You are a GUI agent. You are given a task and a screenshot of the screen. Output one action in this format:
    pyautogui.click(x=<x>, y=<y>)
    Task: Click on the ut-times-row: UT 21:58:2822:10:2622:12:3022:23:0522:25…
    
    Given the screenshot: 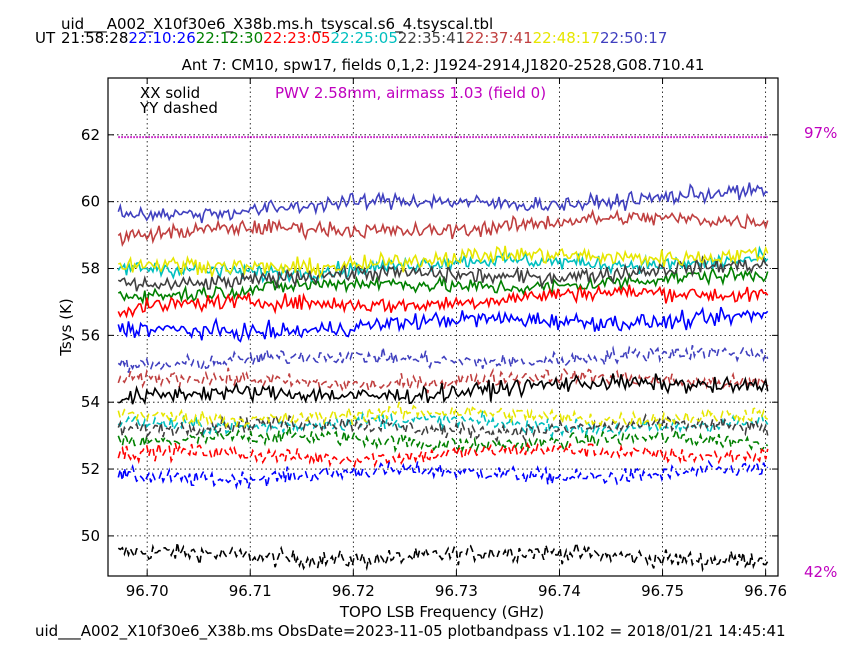 What is the action you would take?
    pyautogui.click(x=351, y=38)
    